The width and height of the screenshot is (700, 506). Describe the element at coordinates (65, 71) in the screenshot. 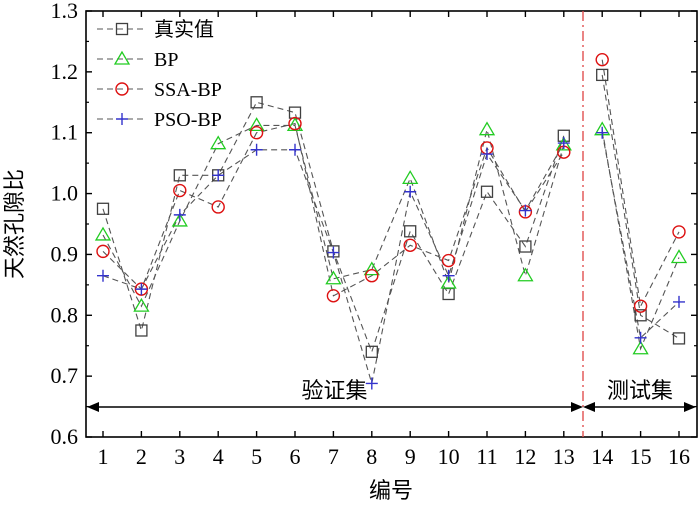

I see `y-tick-label: 1.2` at that location.